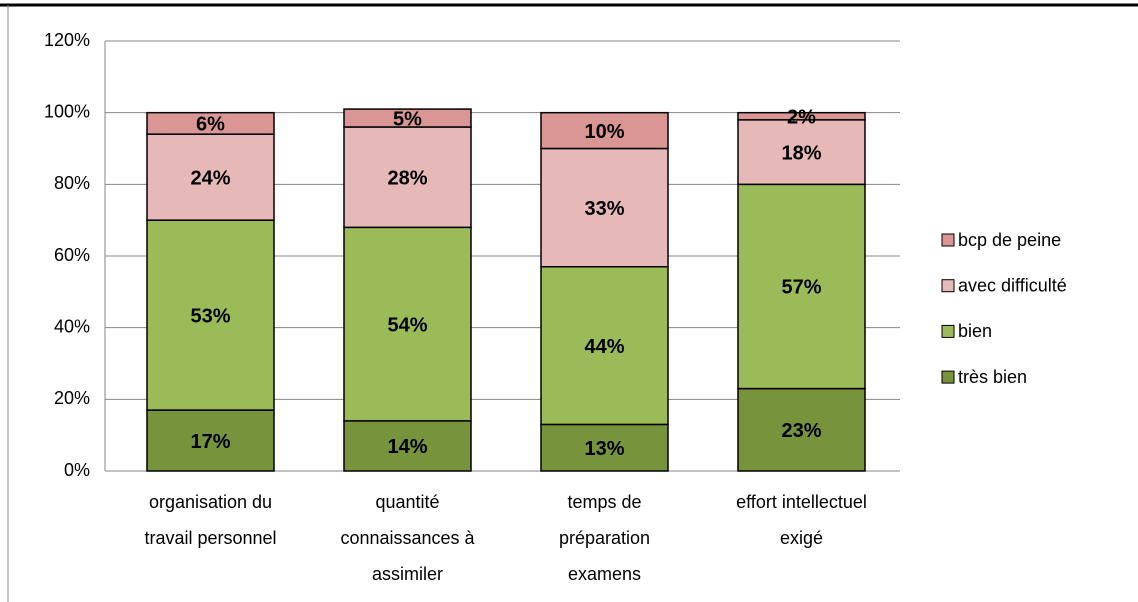 The image size is (1138, 602). I want to click on y-tick-label: 60%, so click(72, 255).